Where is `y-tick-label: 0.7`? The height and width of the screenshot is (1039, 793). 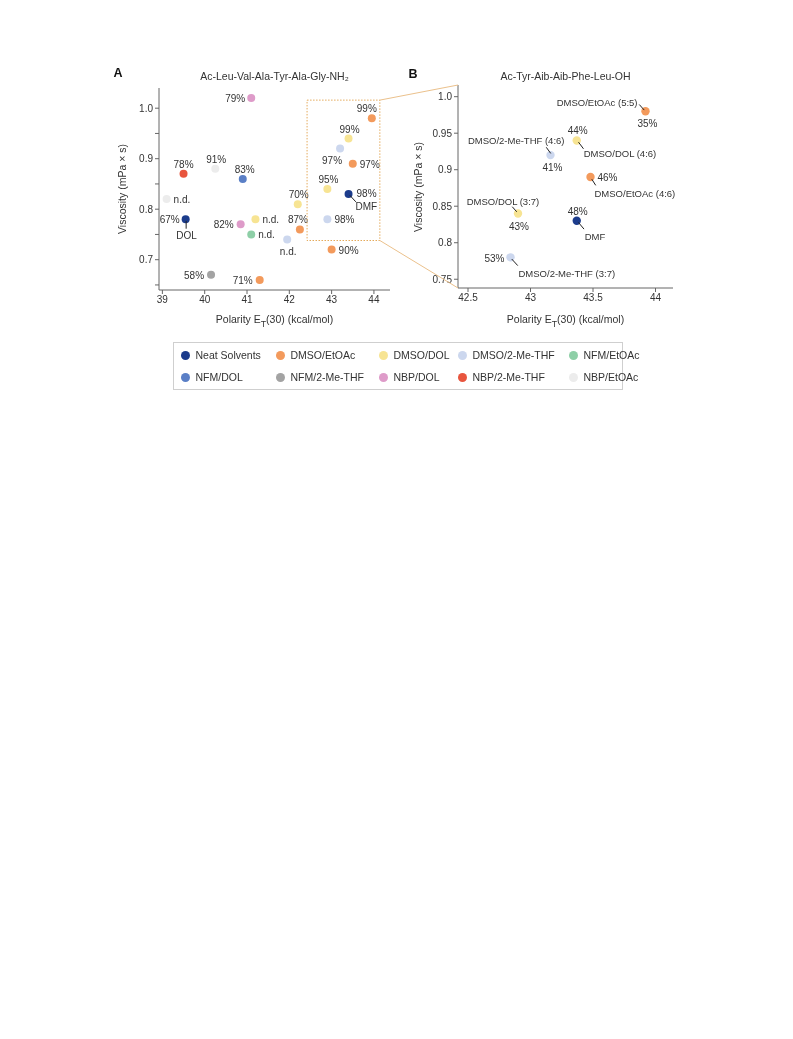 y-tick-label: 0.7 is located at coordinates (146, 260).